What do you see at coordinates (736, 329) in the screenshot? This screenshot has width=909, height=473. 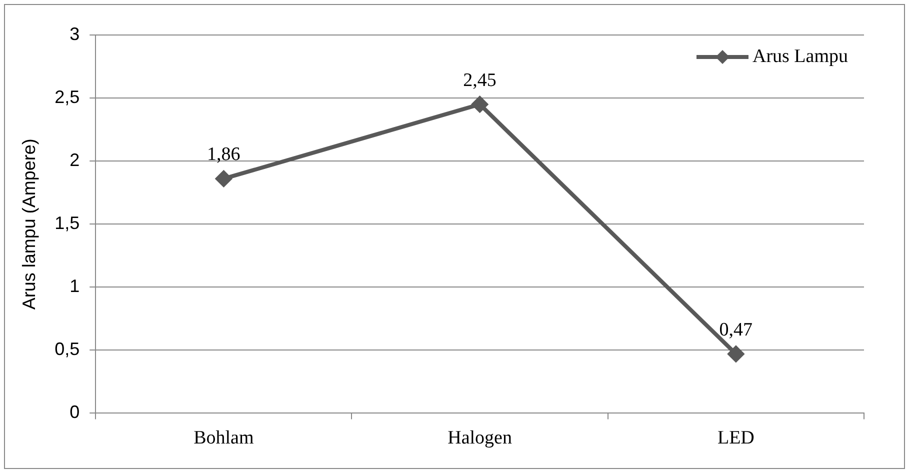 I see `data-label: 0,47` at bounding box center [736, 329].